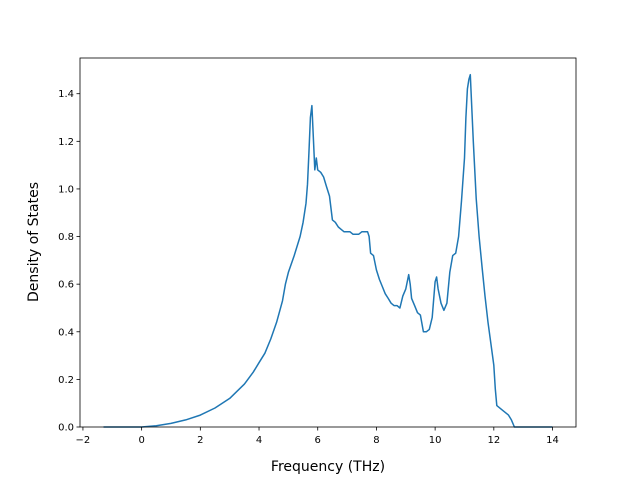  I want to click on x-axis-title: Frequency (THz), so click(328, 467).